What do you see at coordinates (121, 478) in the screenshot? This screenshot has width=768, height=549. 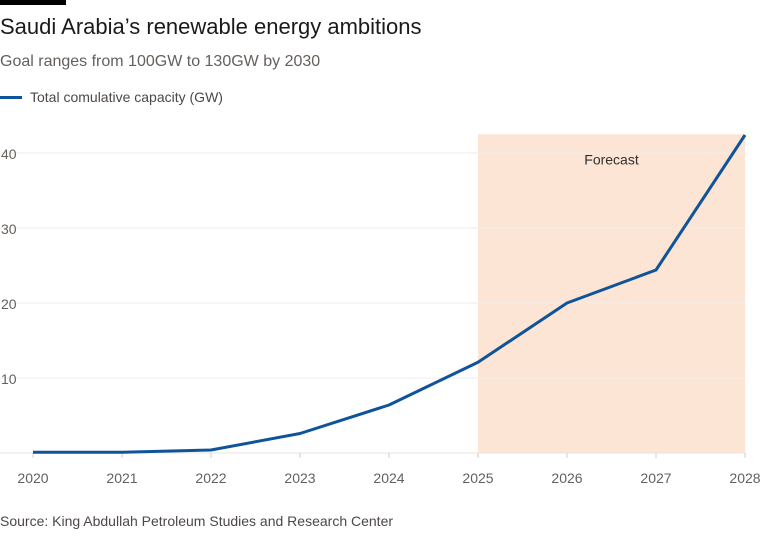 I see `x-tick-label: 2021` at bounding box center [121, 478].